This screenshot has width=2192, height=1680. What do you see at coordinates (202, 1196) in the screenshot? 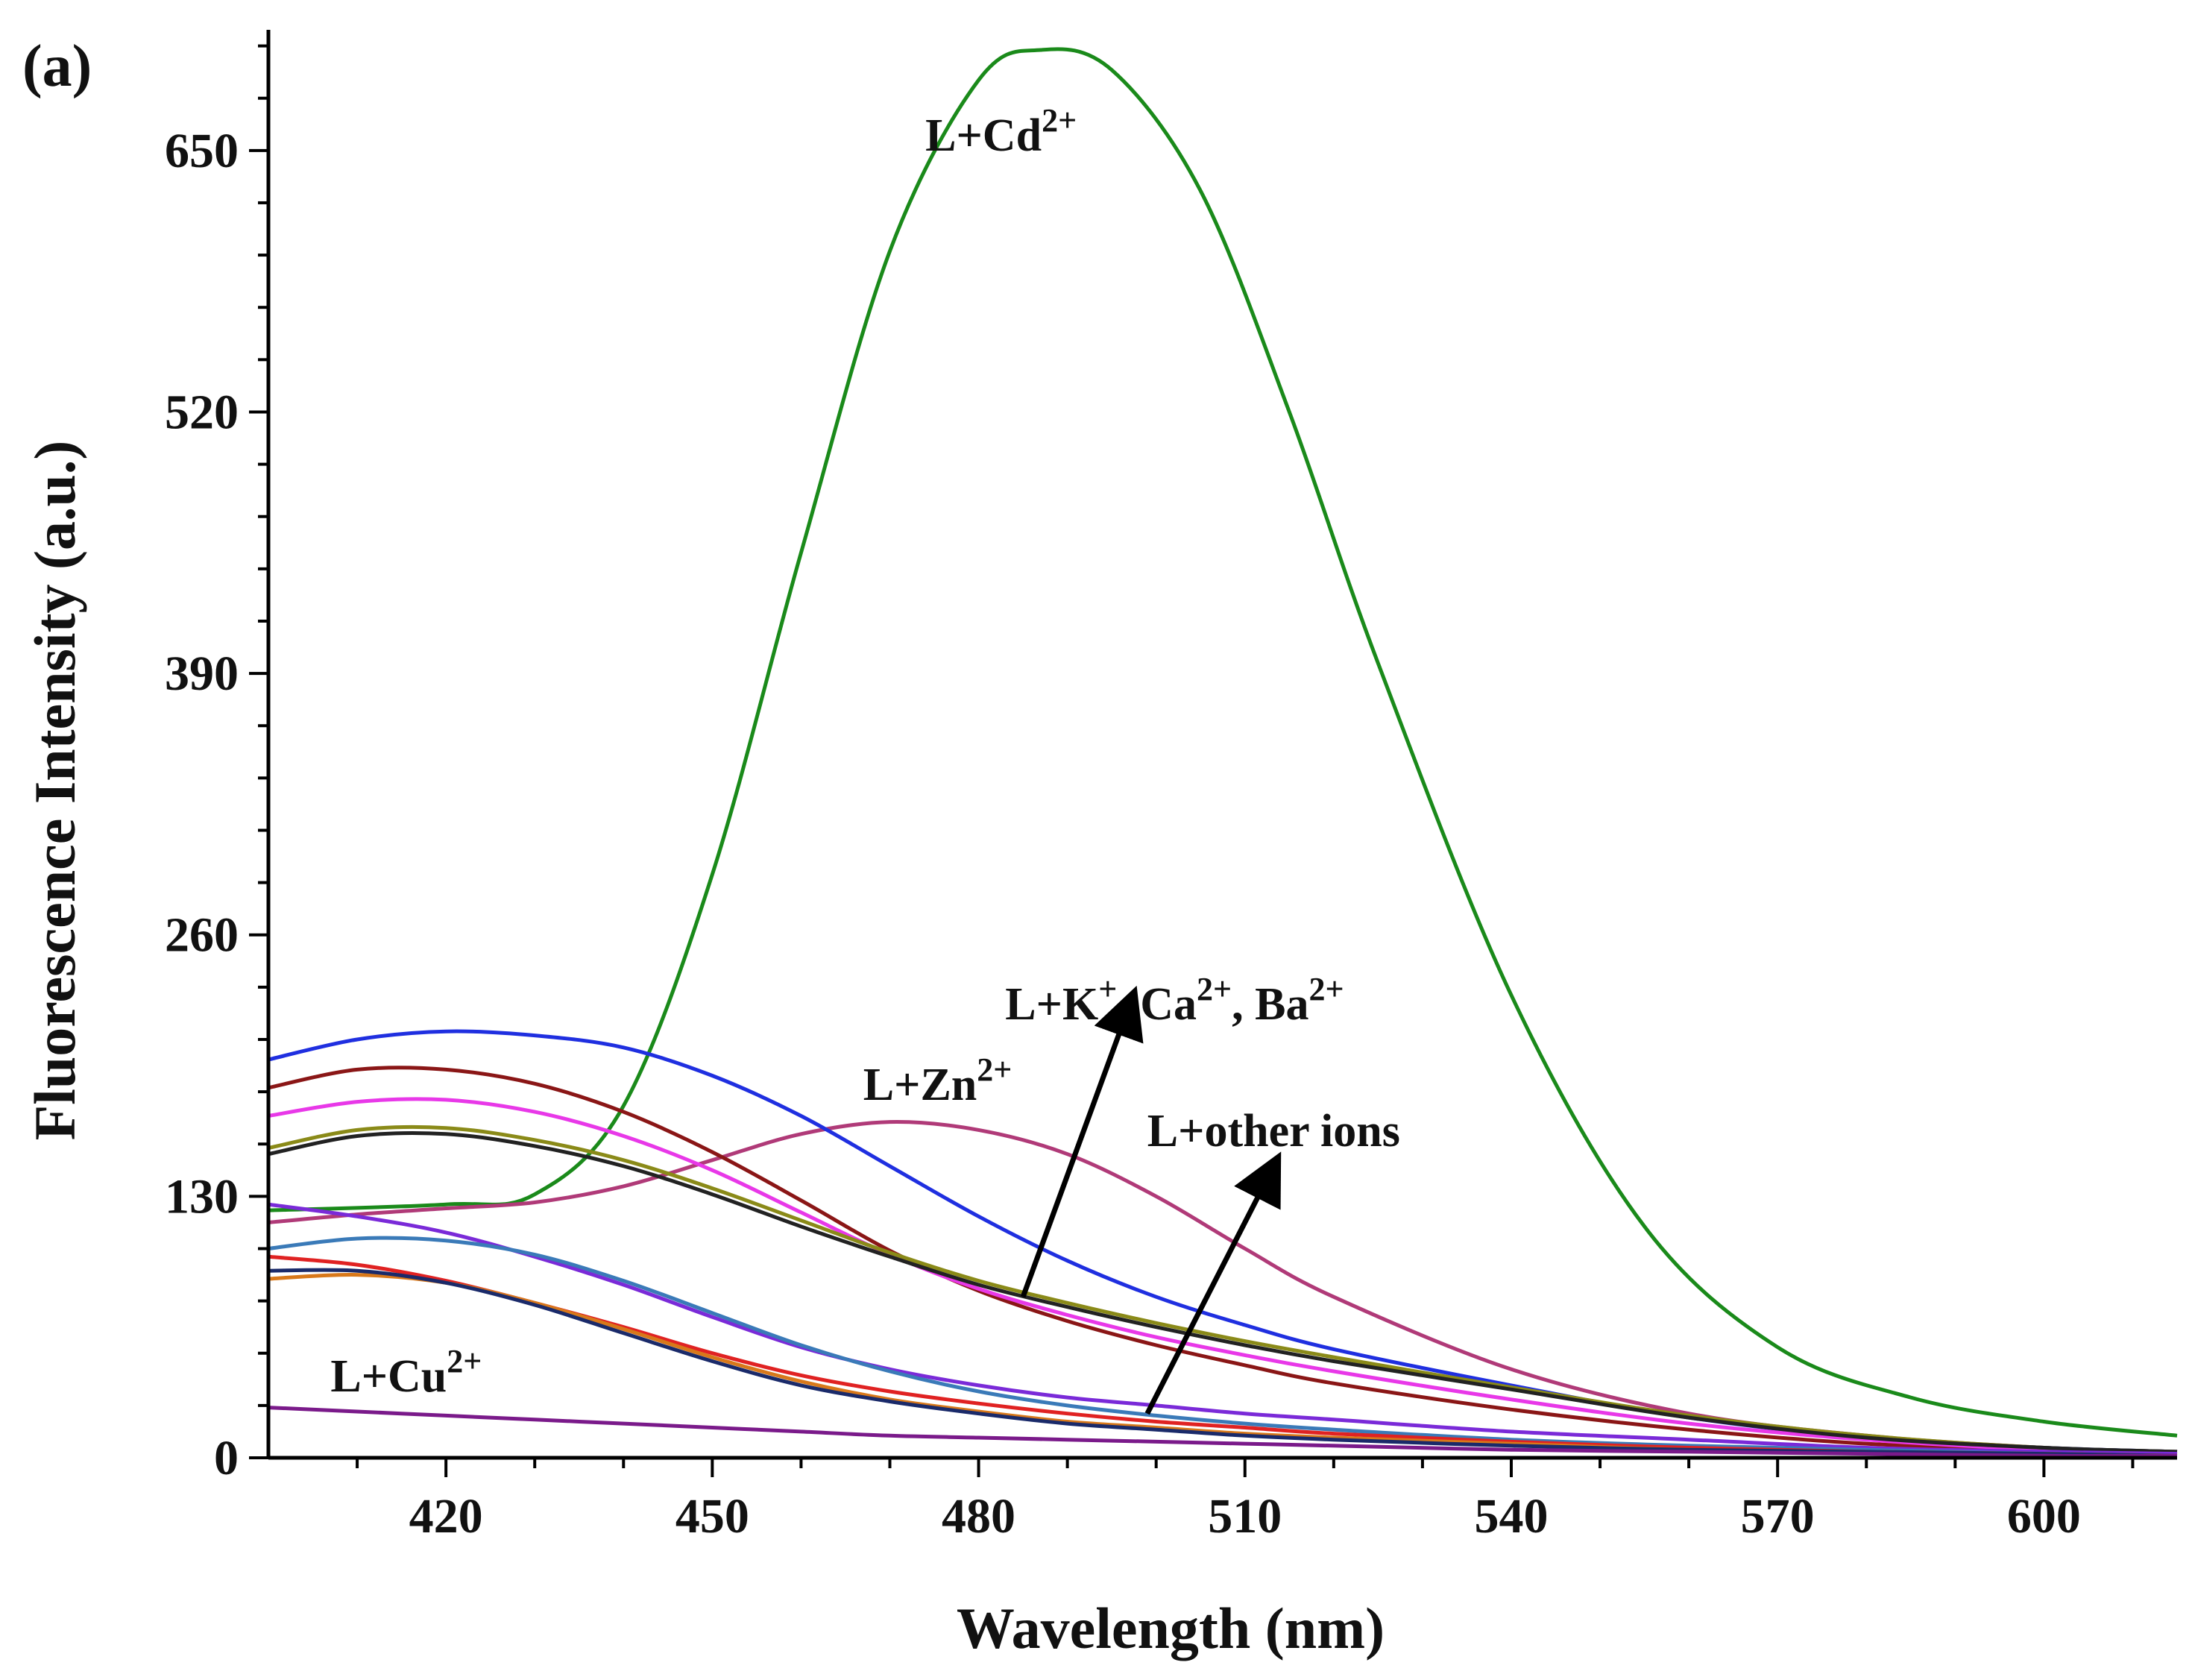
I see `y-tick-label: 130` at bounding box center [202, 1196].